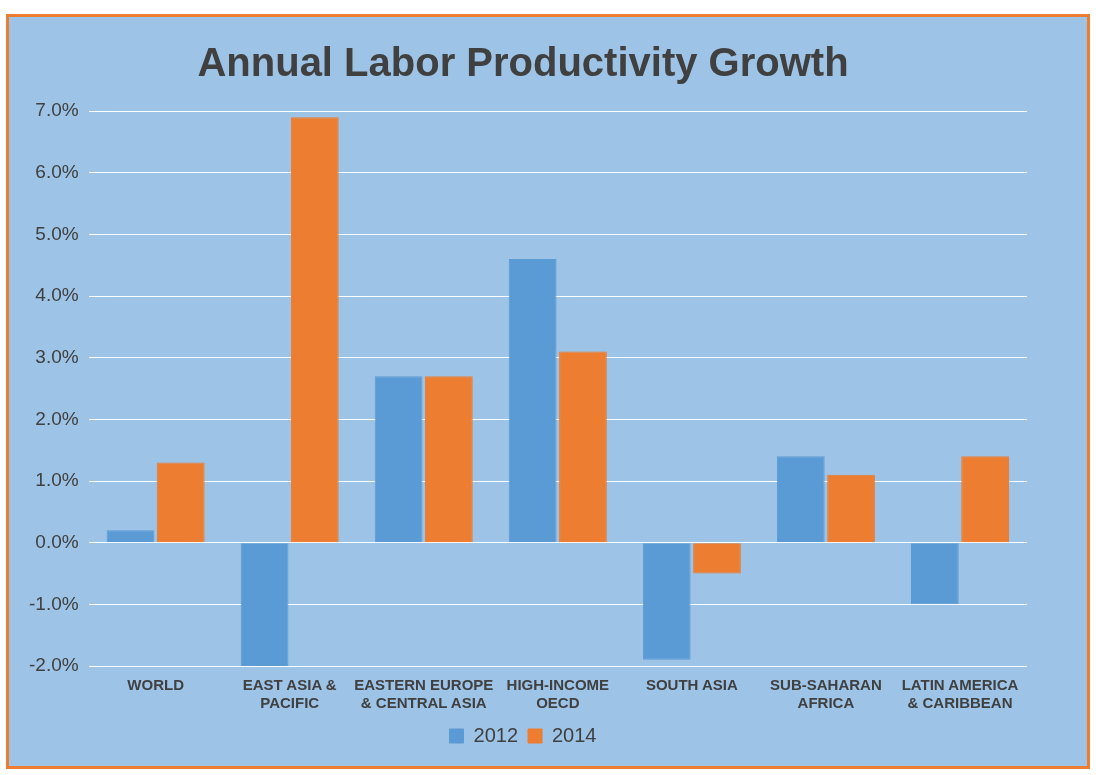 Image resolution: width=1096 pixels, height=775 pixels. I want to click on y-tick-label: 7.0%, so click(57, 110).